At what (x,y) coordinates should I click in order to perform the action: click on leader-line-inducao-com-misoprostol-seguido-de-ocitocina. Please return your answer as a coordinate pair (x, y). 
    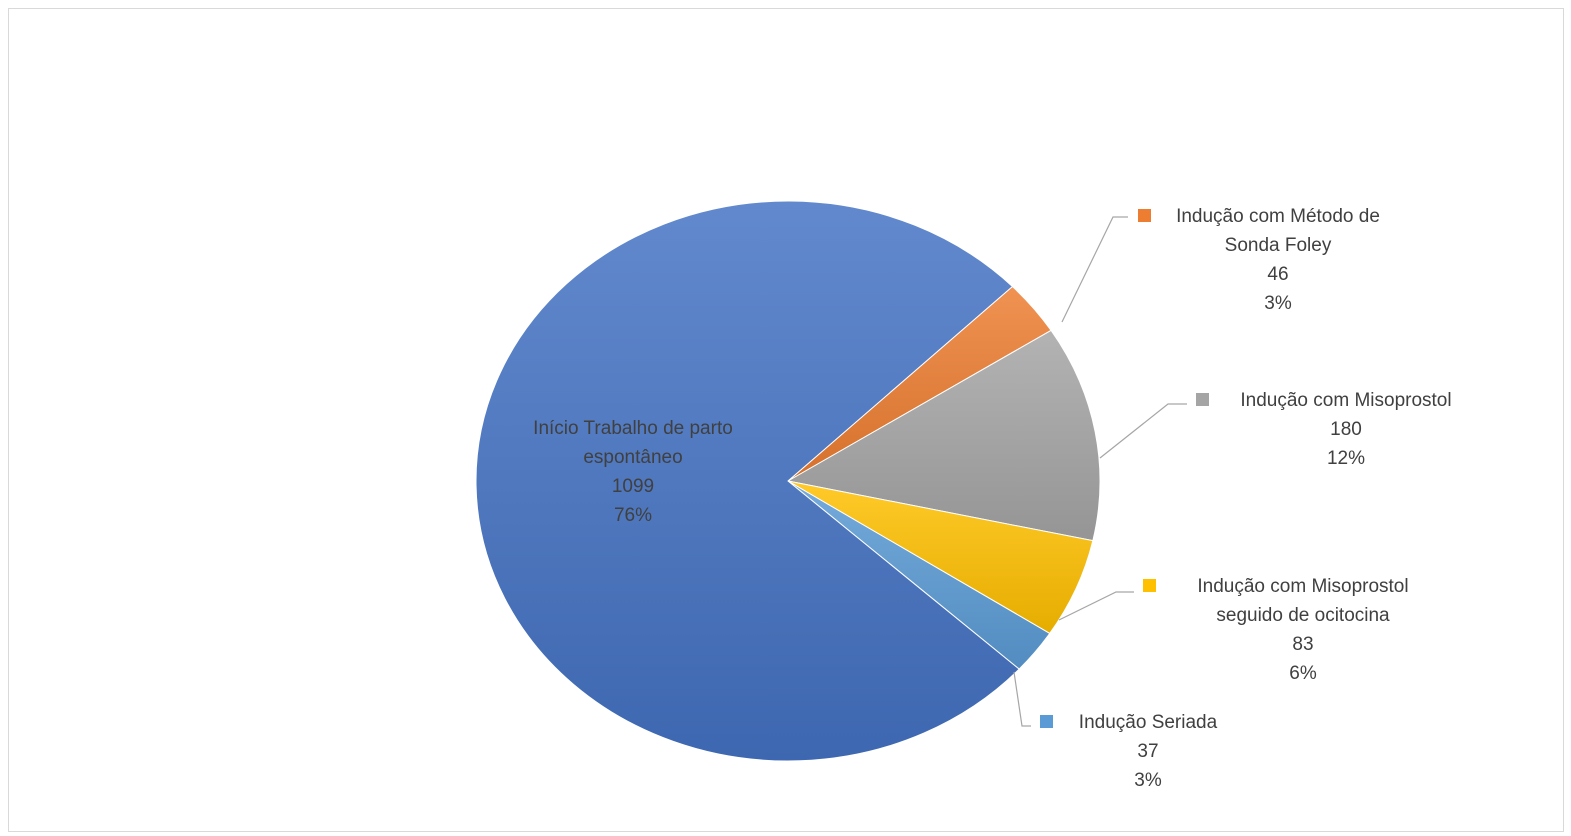
    Looking at the image, I should click on (1096, 606).